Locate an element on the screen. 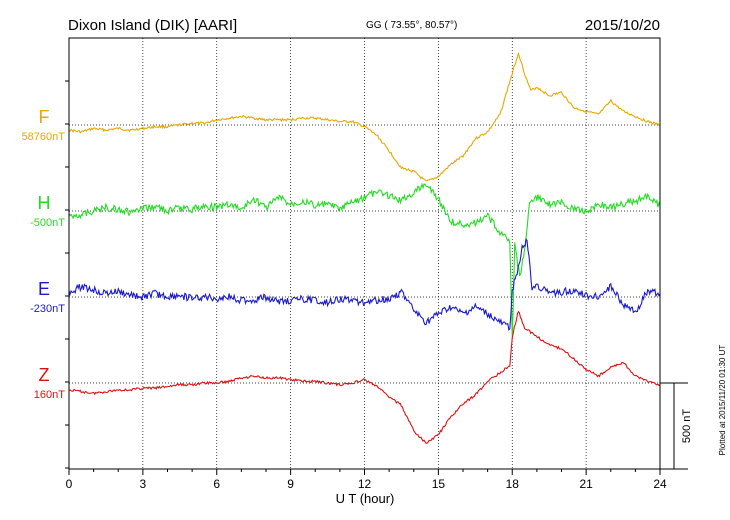 The width and height of the screenshot is (730, 520). x-tick-label-24: 24 is located at coordinates (660, 484).